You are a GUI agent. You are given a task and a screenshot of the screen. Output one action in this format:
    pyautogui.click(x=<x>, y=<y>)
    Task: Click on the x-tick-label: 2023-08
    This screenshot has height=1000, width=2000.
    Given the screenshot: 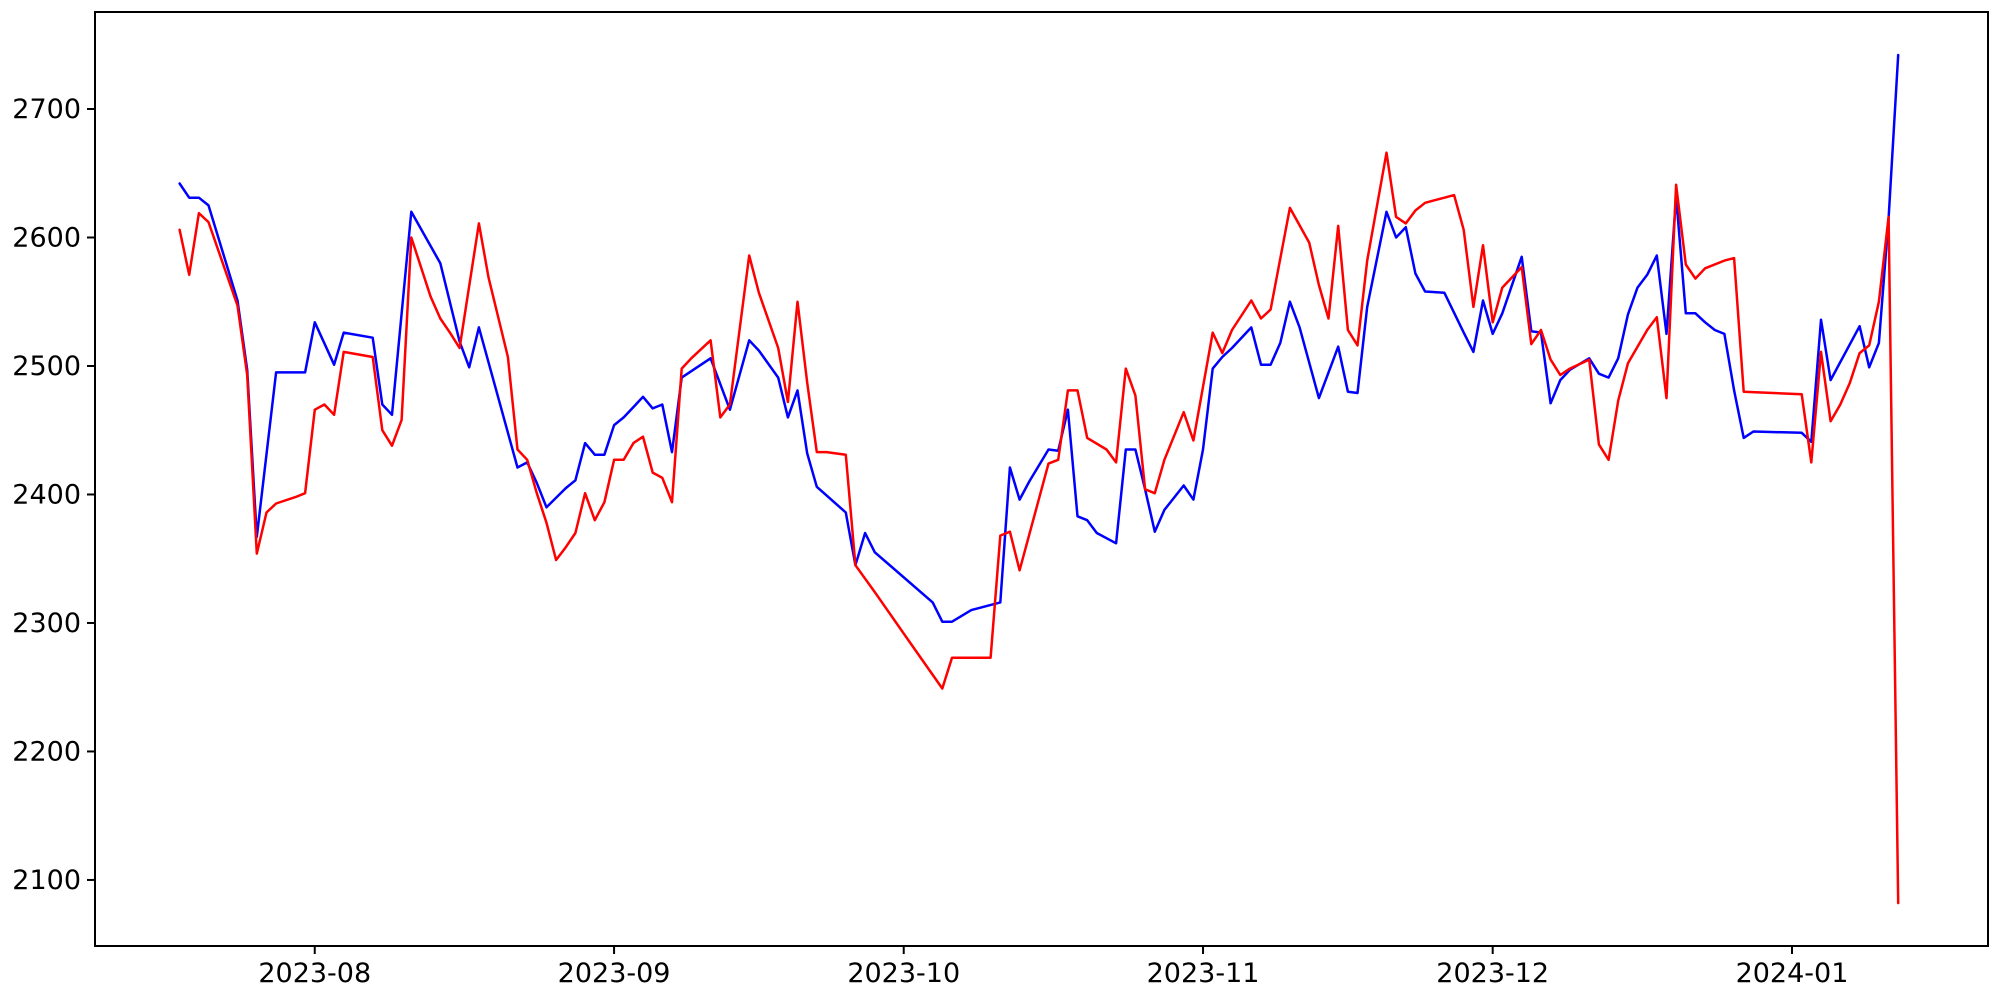 What is the action you would take?
    pyautogui.click(x=314, y=973)
    